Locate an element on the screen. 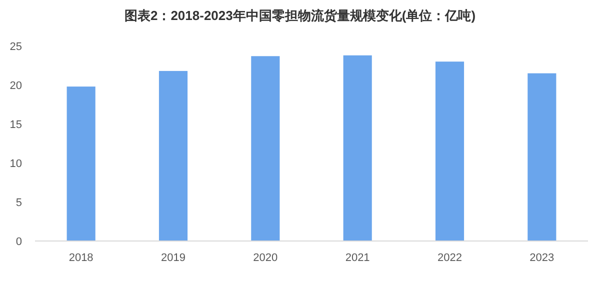  y-tick-label: 15 is located at coordinates (16, 125).